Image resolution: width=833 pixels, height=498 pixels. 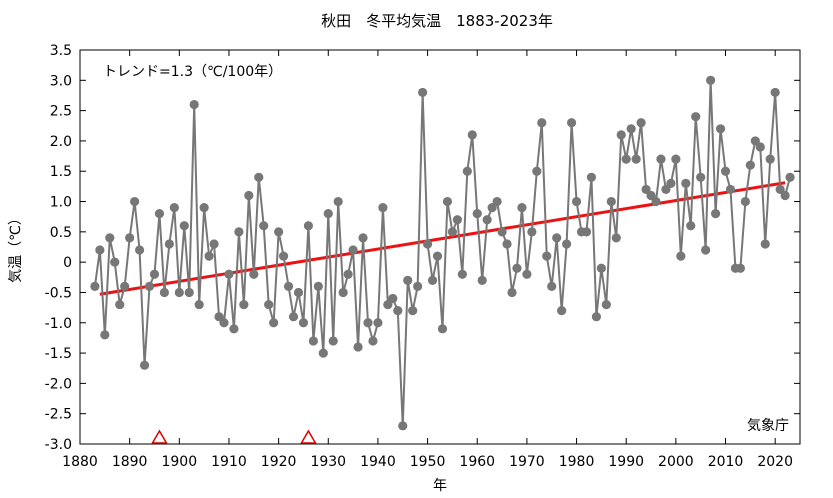 I want to click on x-tick-label: 1940, so click(x=378, y=462).